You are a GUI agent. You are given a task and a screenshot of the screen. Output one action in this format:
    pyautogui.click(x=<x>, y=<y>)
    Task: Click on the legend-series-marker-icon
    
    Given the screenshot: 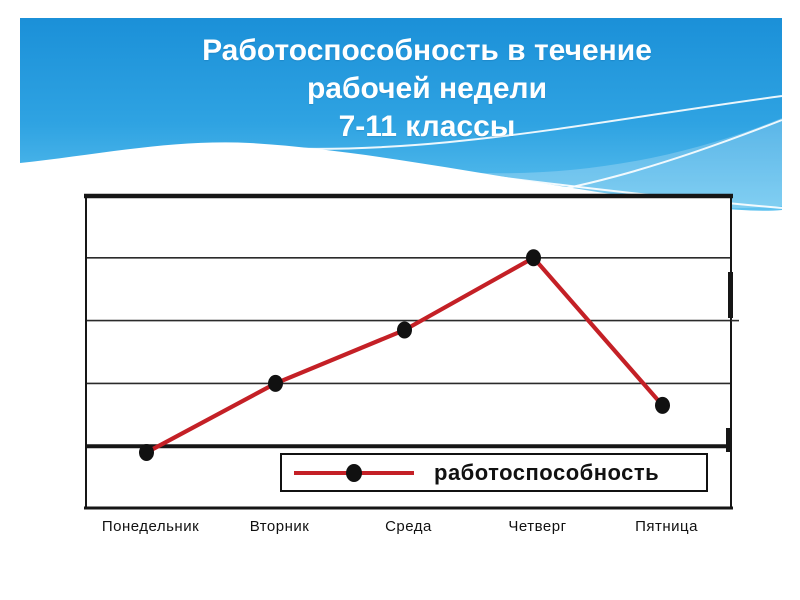 What is the action you would take?
    pyautogui.click(x=354, y=472)
    